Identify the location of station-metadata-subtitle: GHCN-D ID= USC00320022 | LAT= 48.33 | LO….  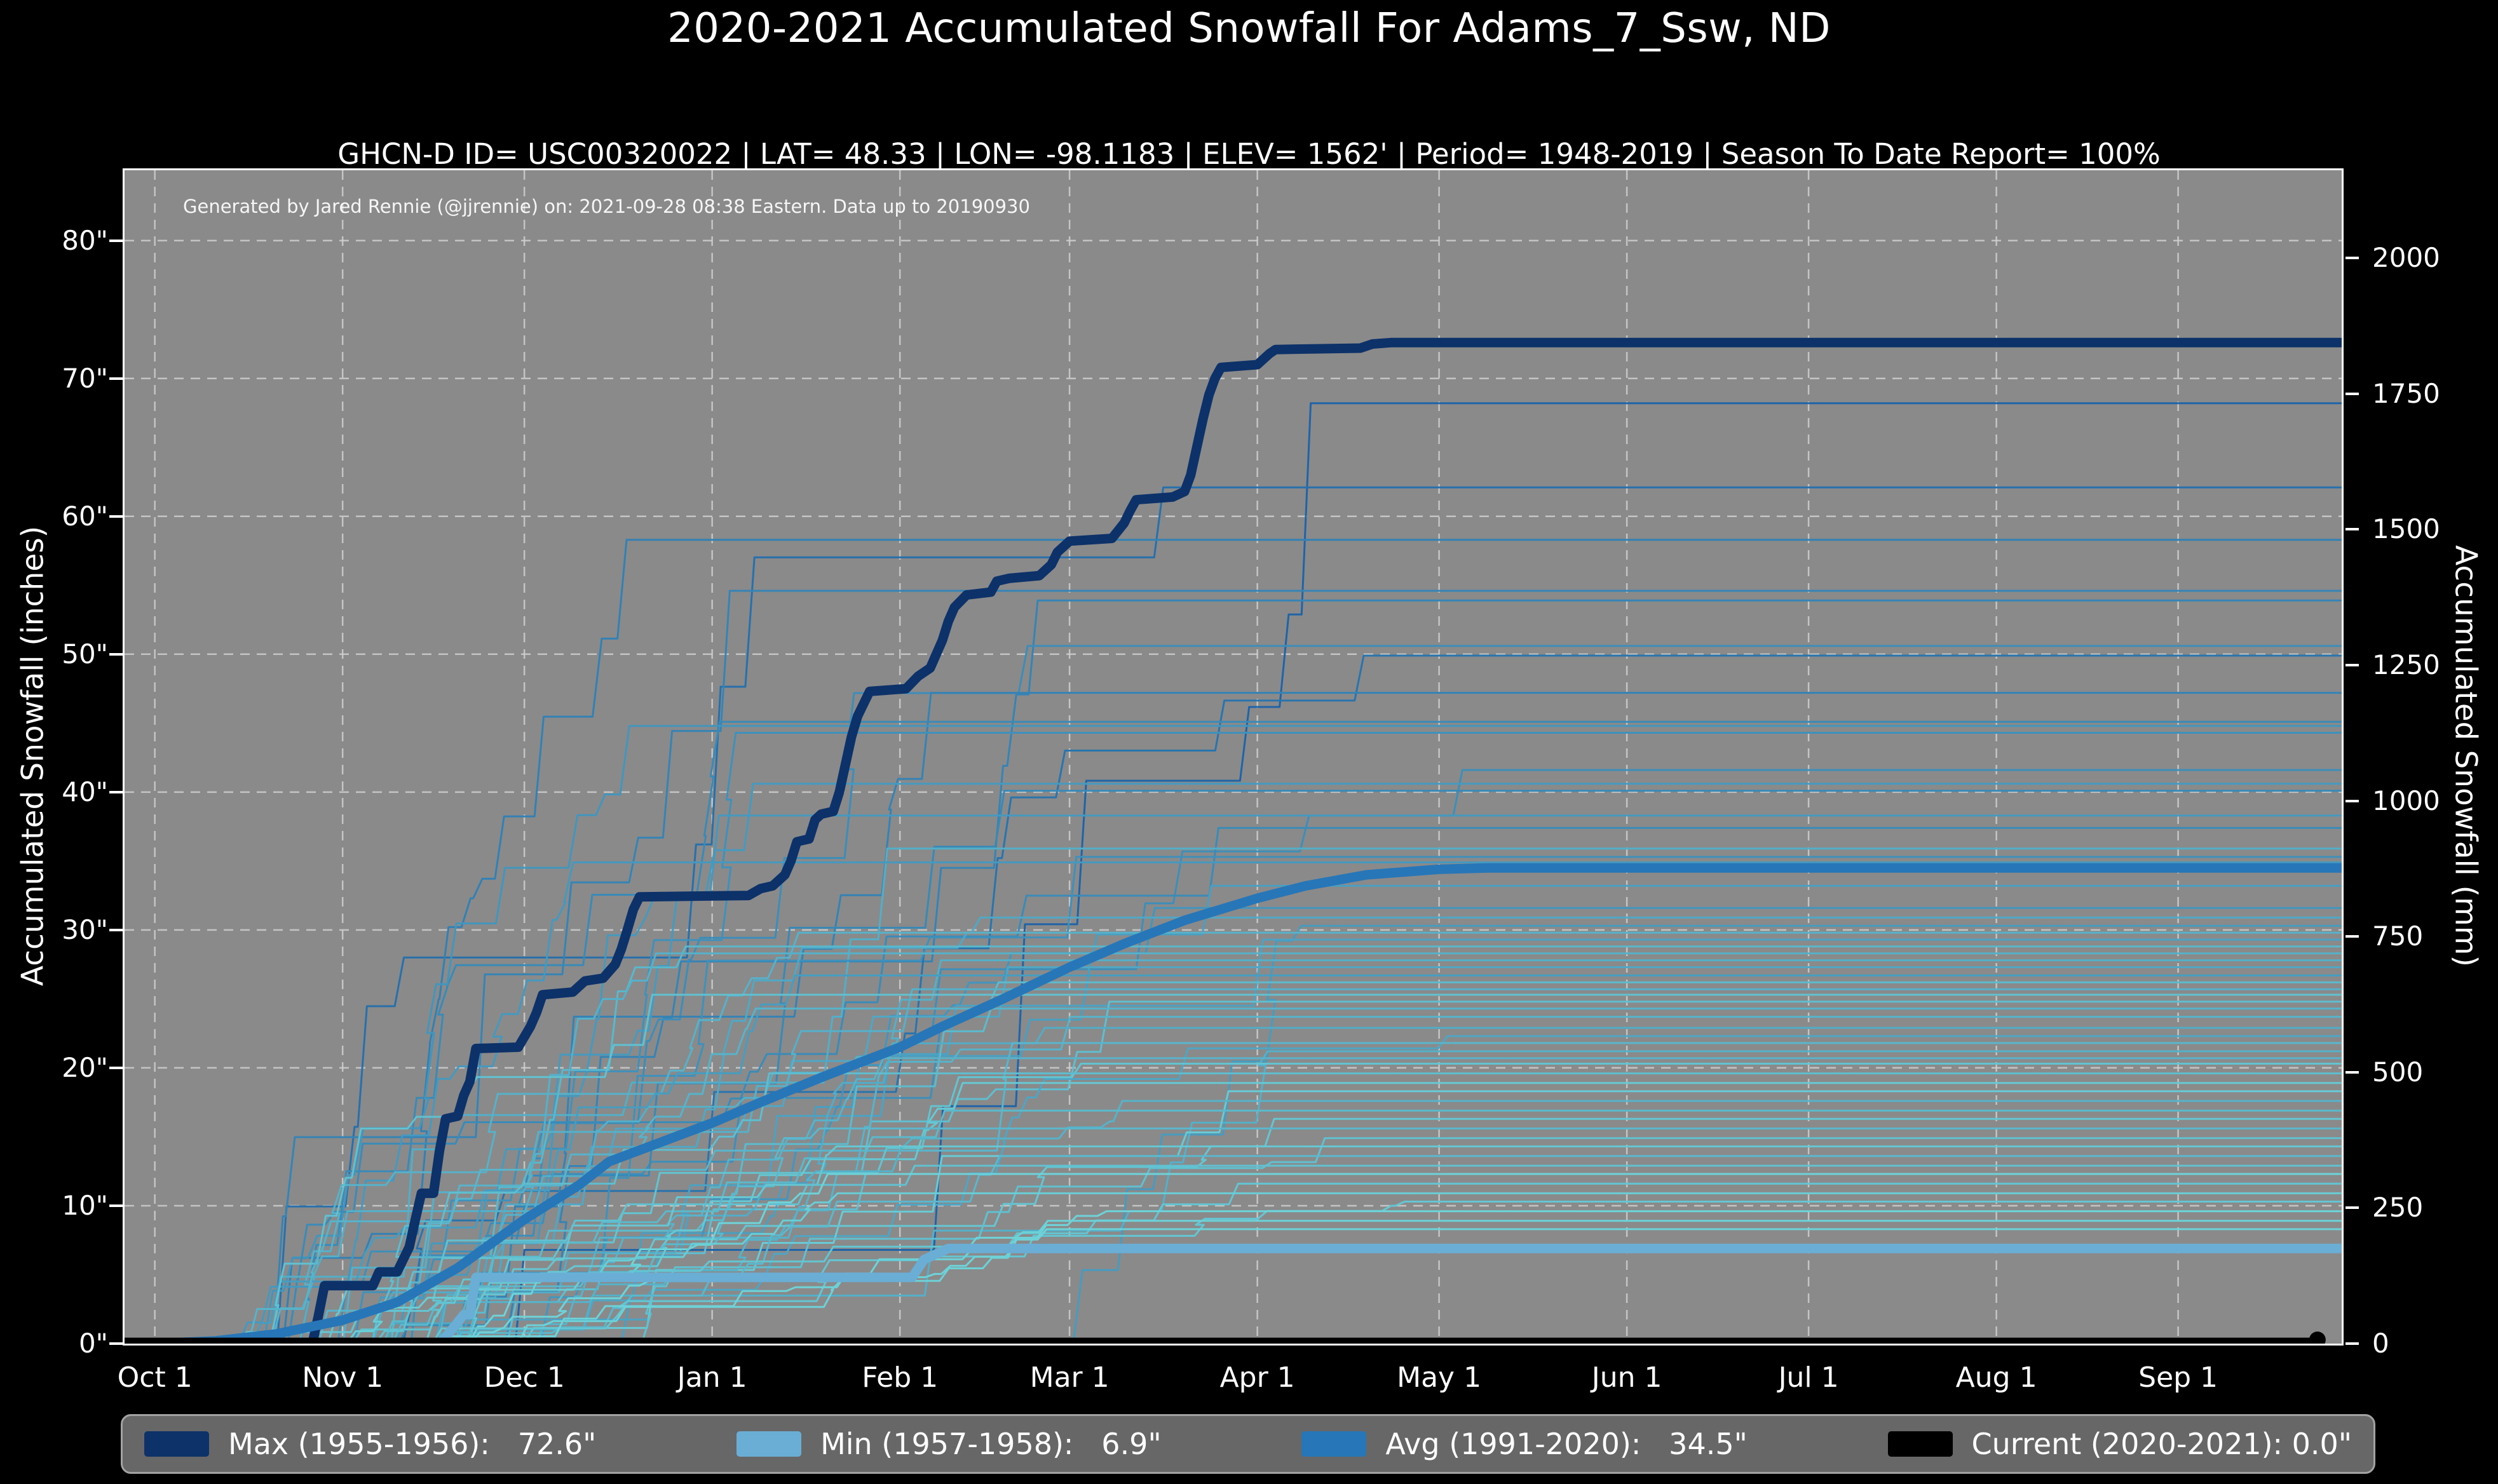
(1249, 154).